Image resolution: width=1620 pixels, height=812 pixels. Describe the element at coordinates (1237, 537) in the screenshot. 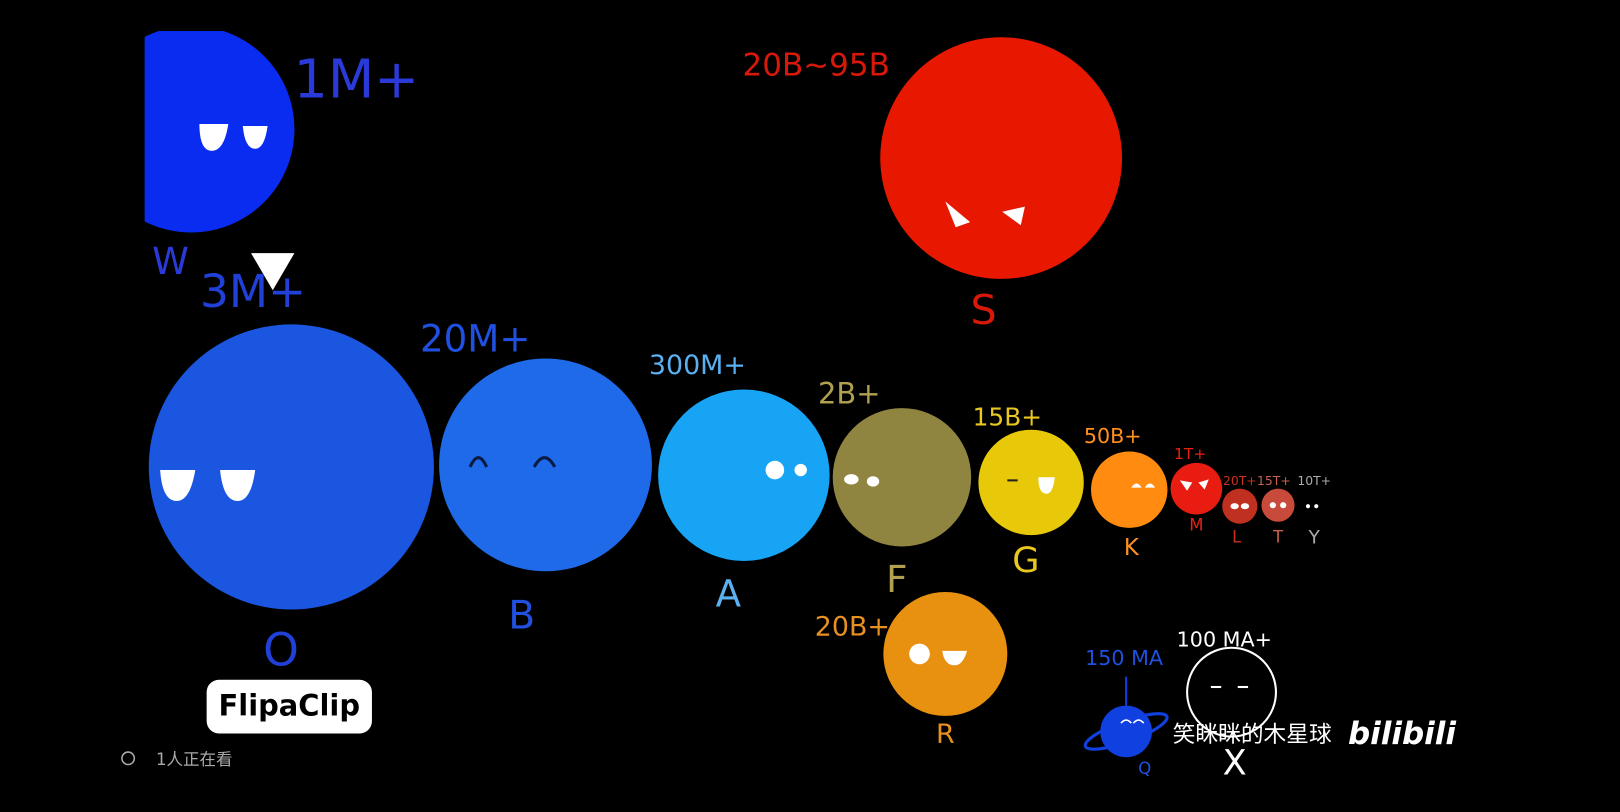

I see `star-letter: L` at that location.